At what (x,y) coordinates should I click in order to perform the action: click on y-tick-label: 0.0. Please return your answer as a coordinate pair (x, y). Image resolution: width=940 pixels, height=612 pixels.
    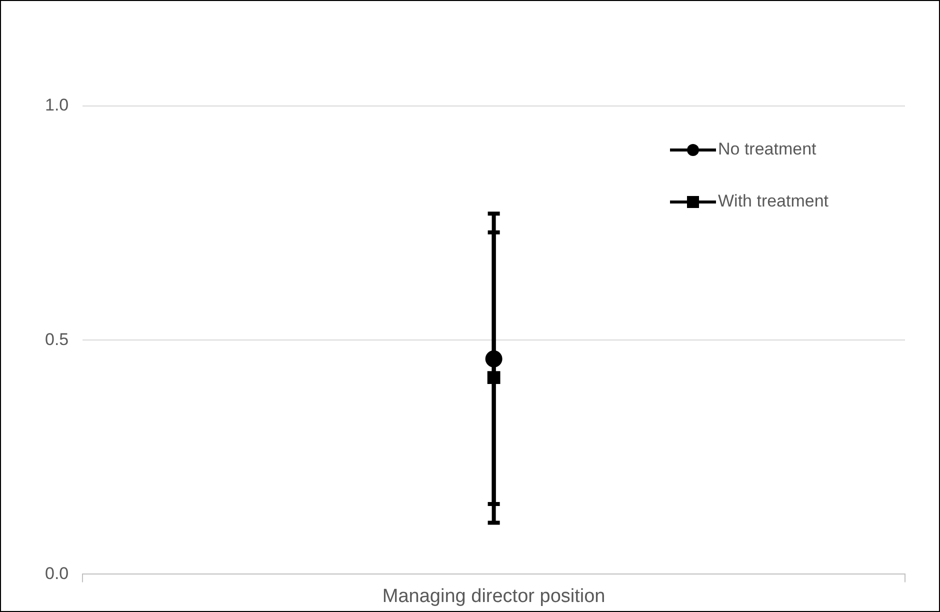
    Looking at the image, I should click on (56, 573).